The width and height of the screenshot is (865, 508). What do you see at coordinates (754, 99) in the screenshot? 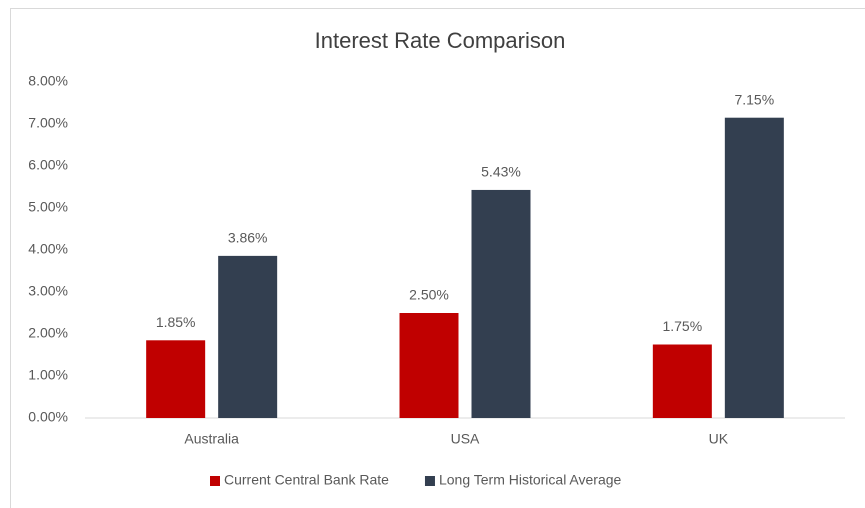
I see `value-label: 7.15%` at bounding box center [754, 99].